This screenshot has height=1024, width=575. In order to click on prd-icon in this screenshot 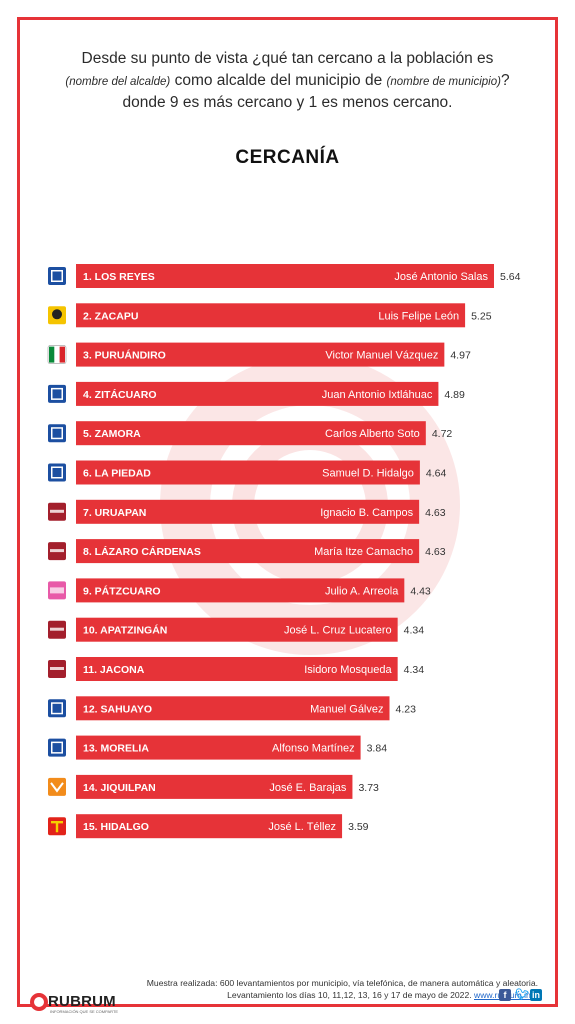, I will do `click(57, 315)`.